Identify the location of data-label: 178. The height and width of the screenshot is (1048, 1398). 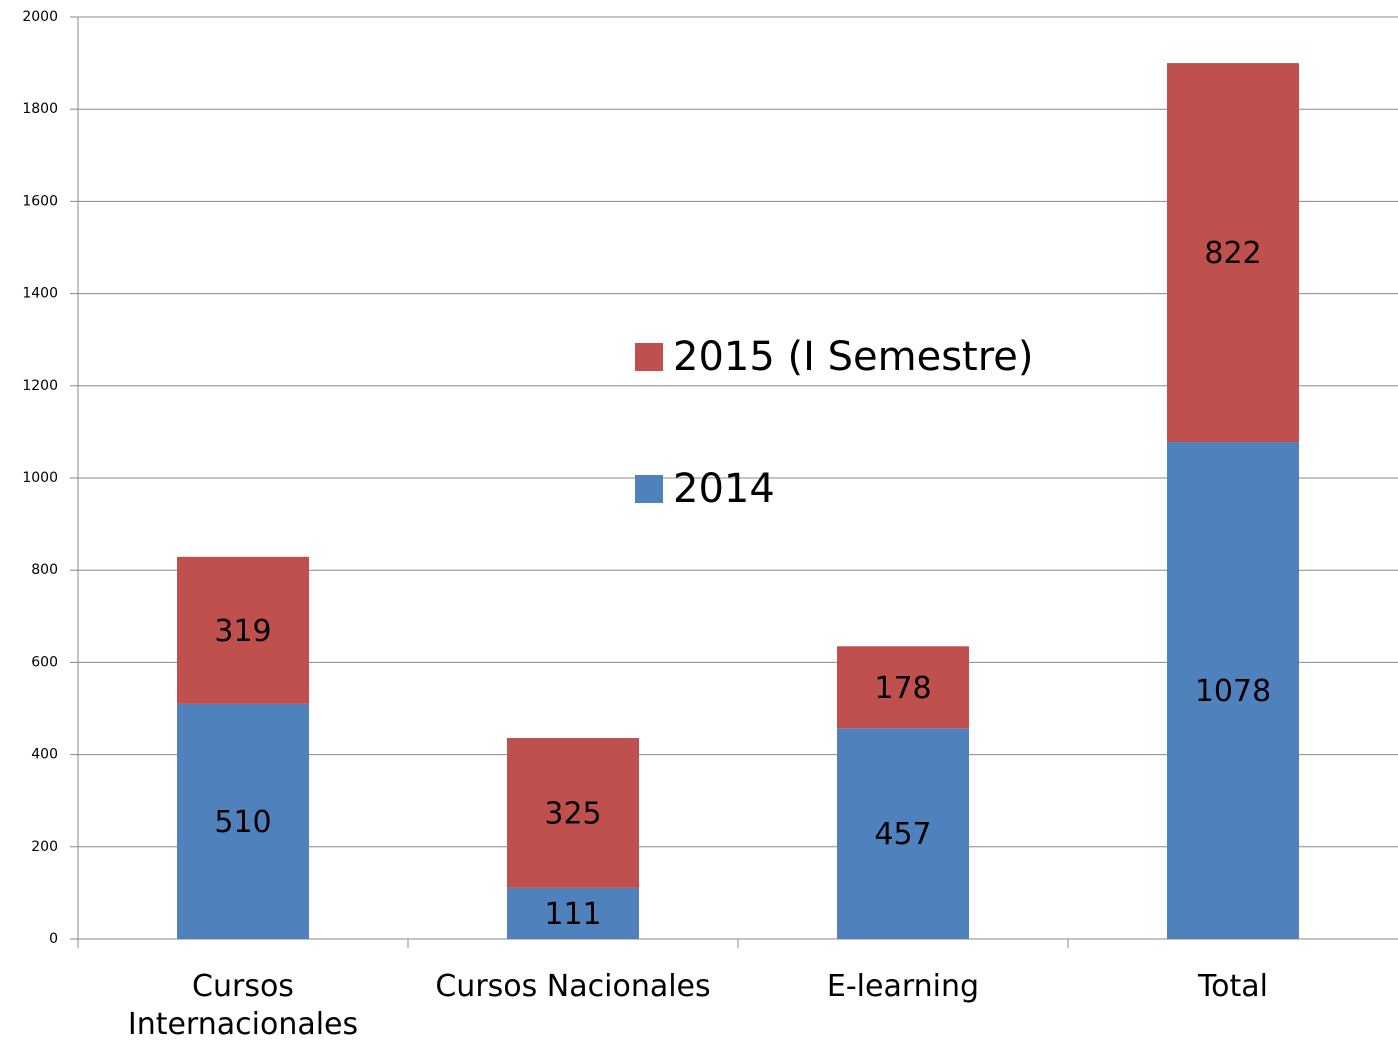
(902, 688).